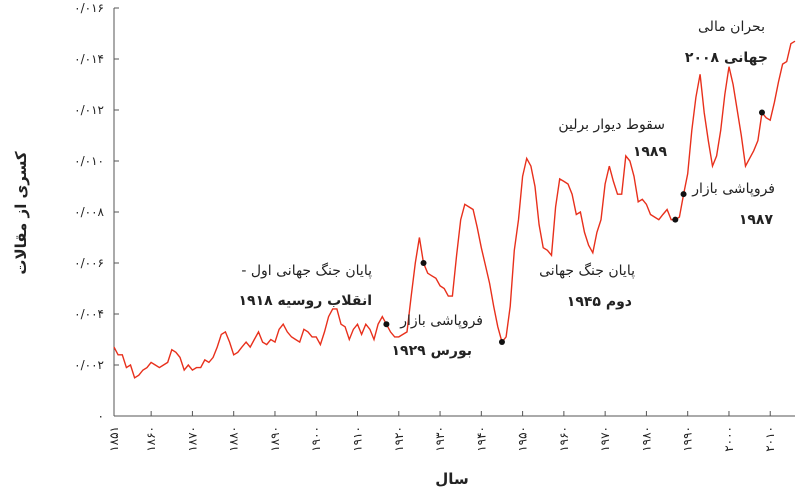 This screenshot has height=493, width=810. Describe the element at coordinates (89, 212) in the screenshot. I see `y-tick-label: ۰/۰۰۸` at that location.